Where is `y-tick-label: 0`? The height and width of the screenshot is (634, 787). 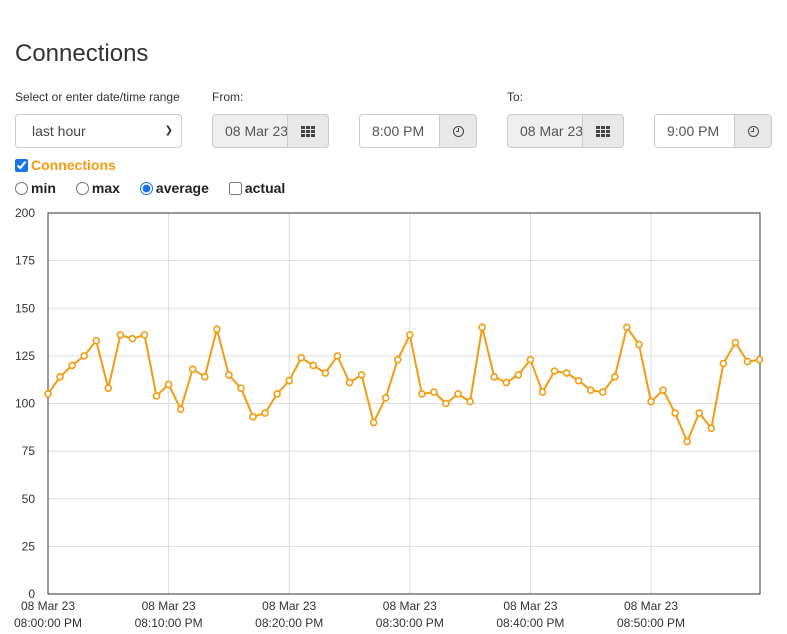
y-tick-label: 0 is located at coordinates (31, 594).